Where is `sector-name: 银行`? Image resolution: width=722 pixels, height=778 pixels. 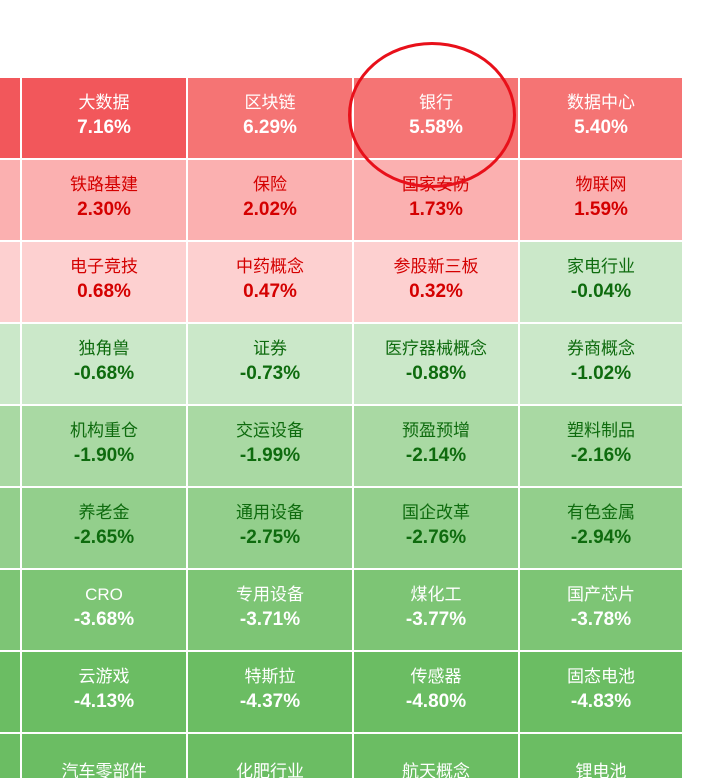 sector-name: 银行 is located at coordinates (436, 102).